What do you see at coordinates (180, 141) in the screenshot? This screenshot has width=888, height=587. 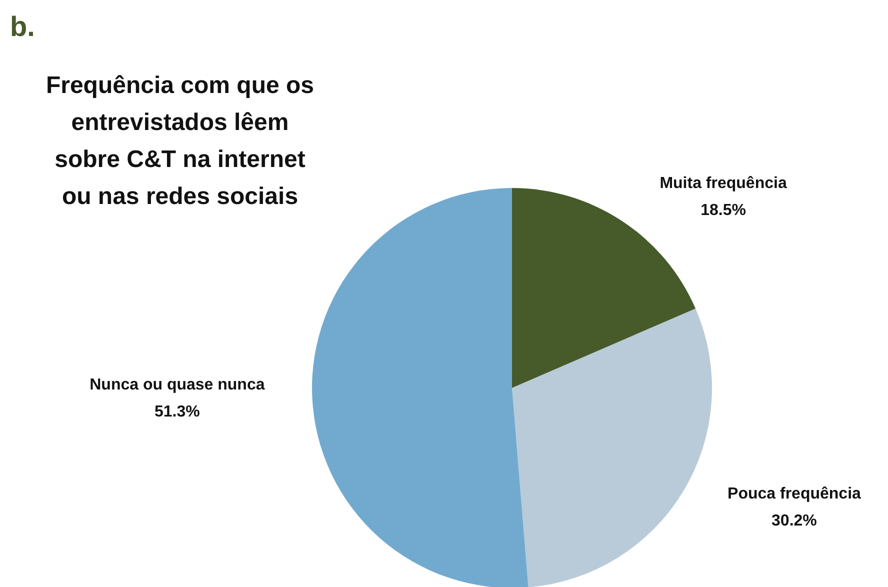 I see `chart-title: Frequência com que os entrevistados lêem sobre C&T na internet ou nas redes sociais` at bounding box center [180, 141].